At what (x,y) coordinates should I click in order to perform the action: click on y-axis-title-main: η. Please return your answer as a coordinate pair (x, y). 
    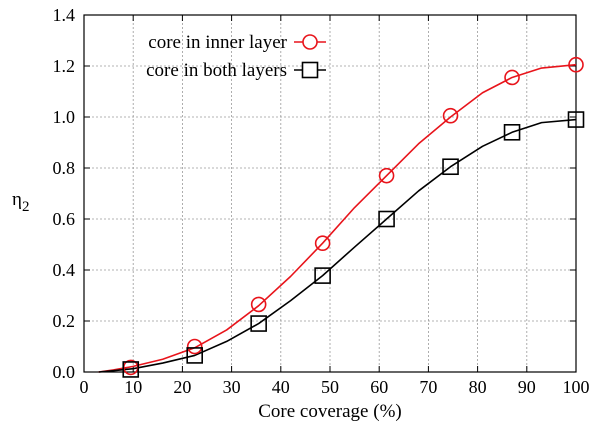
    Looking at the image, I should click on (17, 199).